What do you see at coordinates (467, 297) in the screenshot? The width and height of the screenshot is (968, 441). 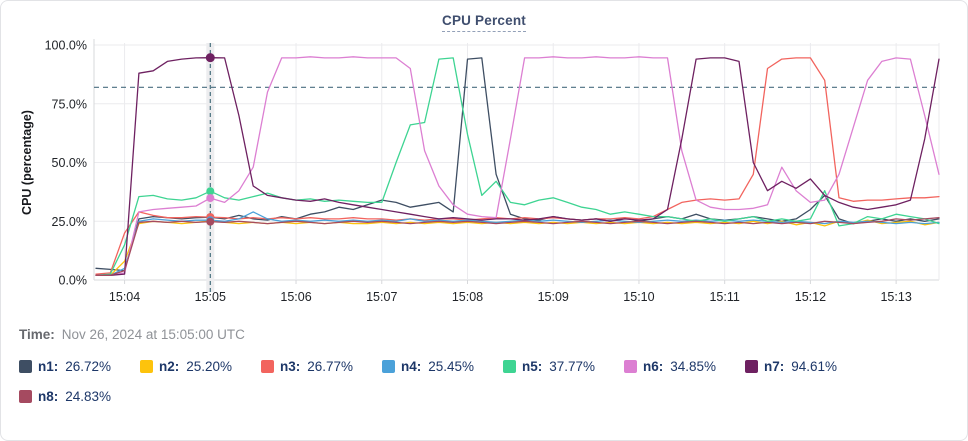 I see `x-tick-label: 15:08` at bounding box center [467, 297].